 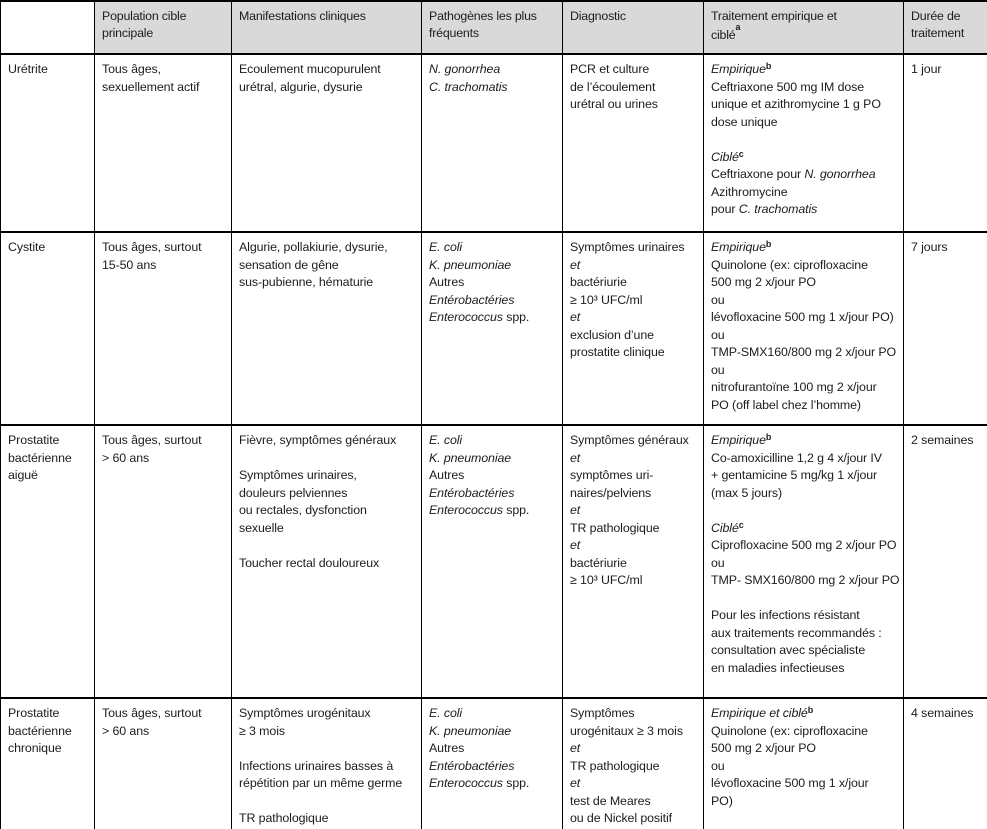 I want to click on cell-line: Infections urinaires basses à, so click(x=329, y=768).